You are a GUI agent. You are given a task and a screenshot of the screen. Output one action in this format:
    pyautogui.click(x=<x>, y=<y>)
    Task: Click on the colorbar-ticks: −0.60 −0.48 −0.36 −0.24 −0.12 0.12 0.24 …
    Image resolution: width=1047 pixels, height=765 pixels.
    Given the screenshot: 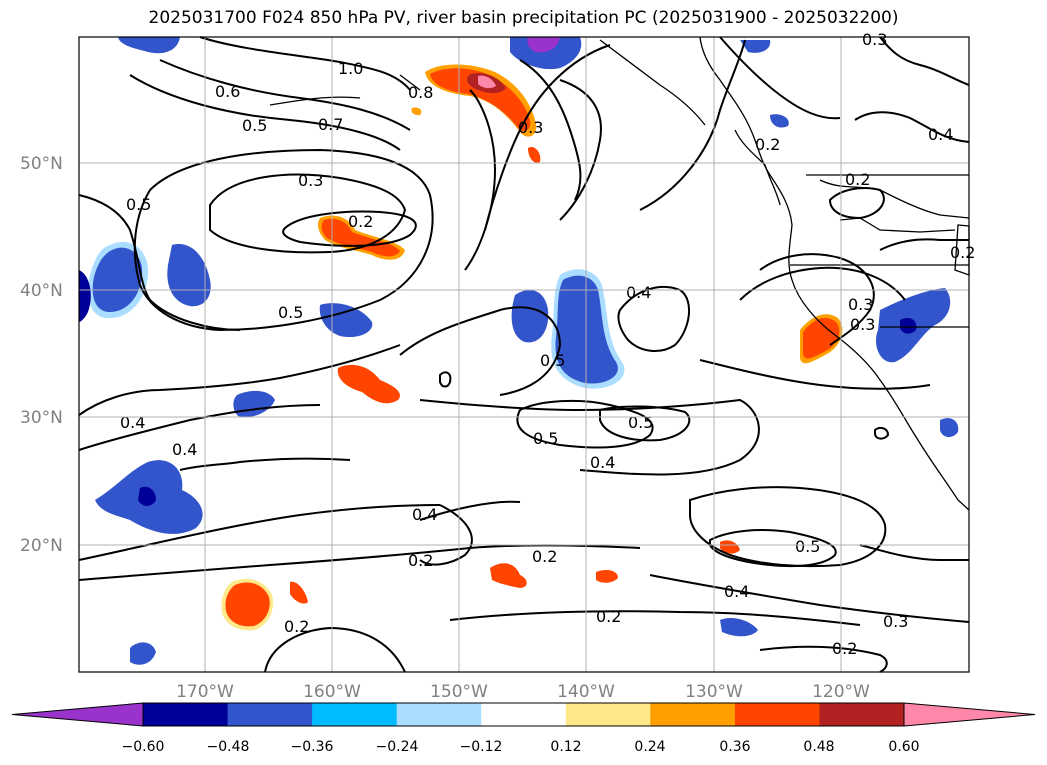 What is the action you would take?
    pyautogui.click(x=521, y=747)
    